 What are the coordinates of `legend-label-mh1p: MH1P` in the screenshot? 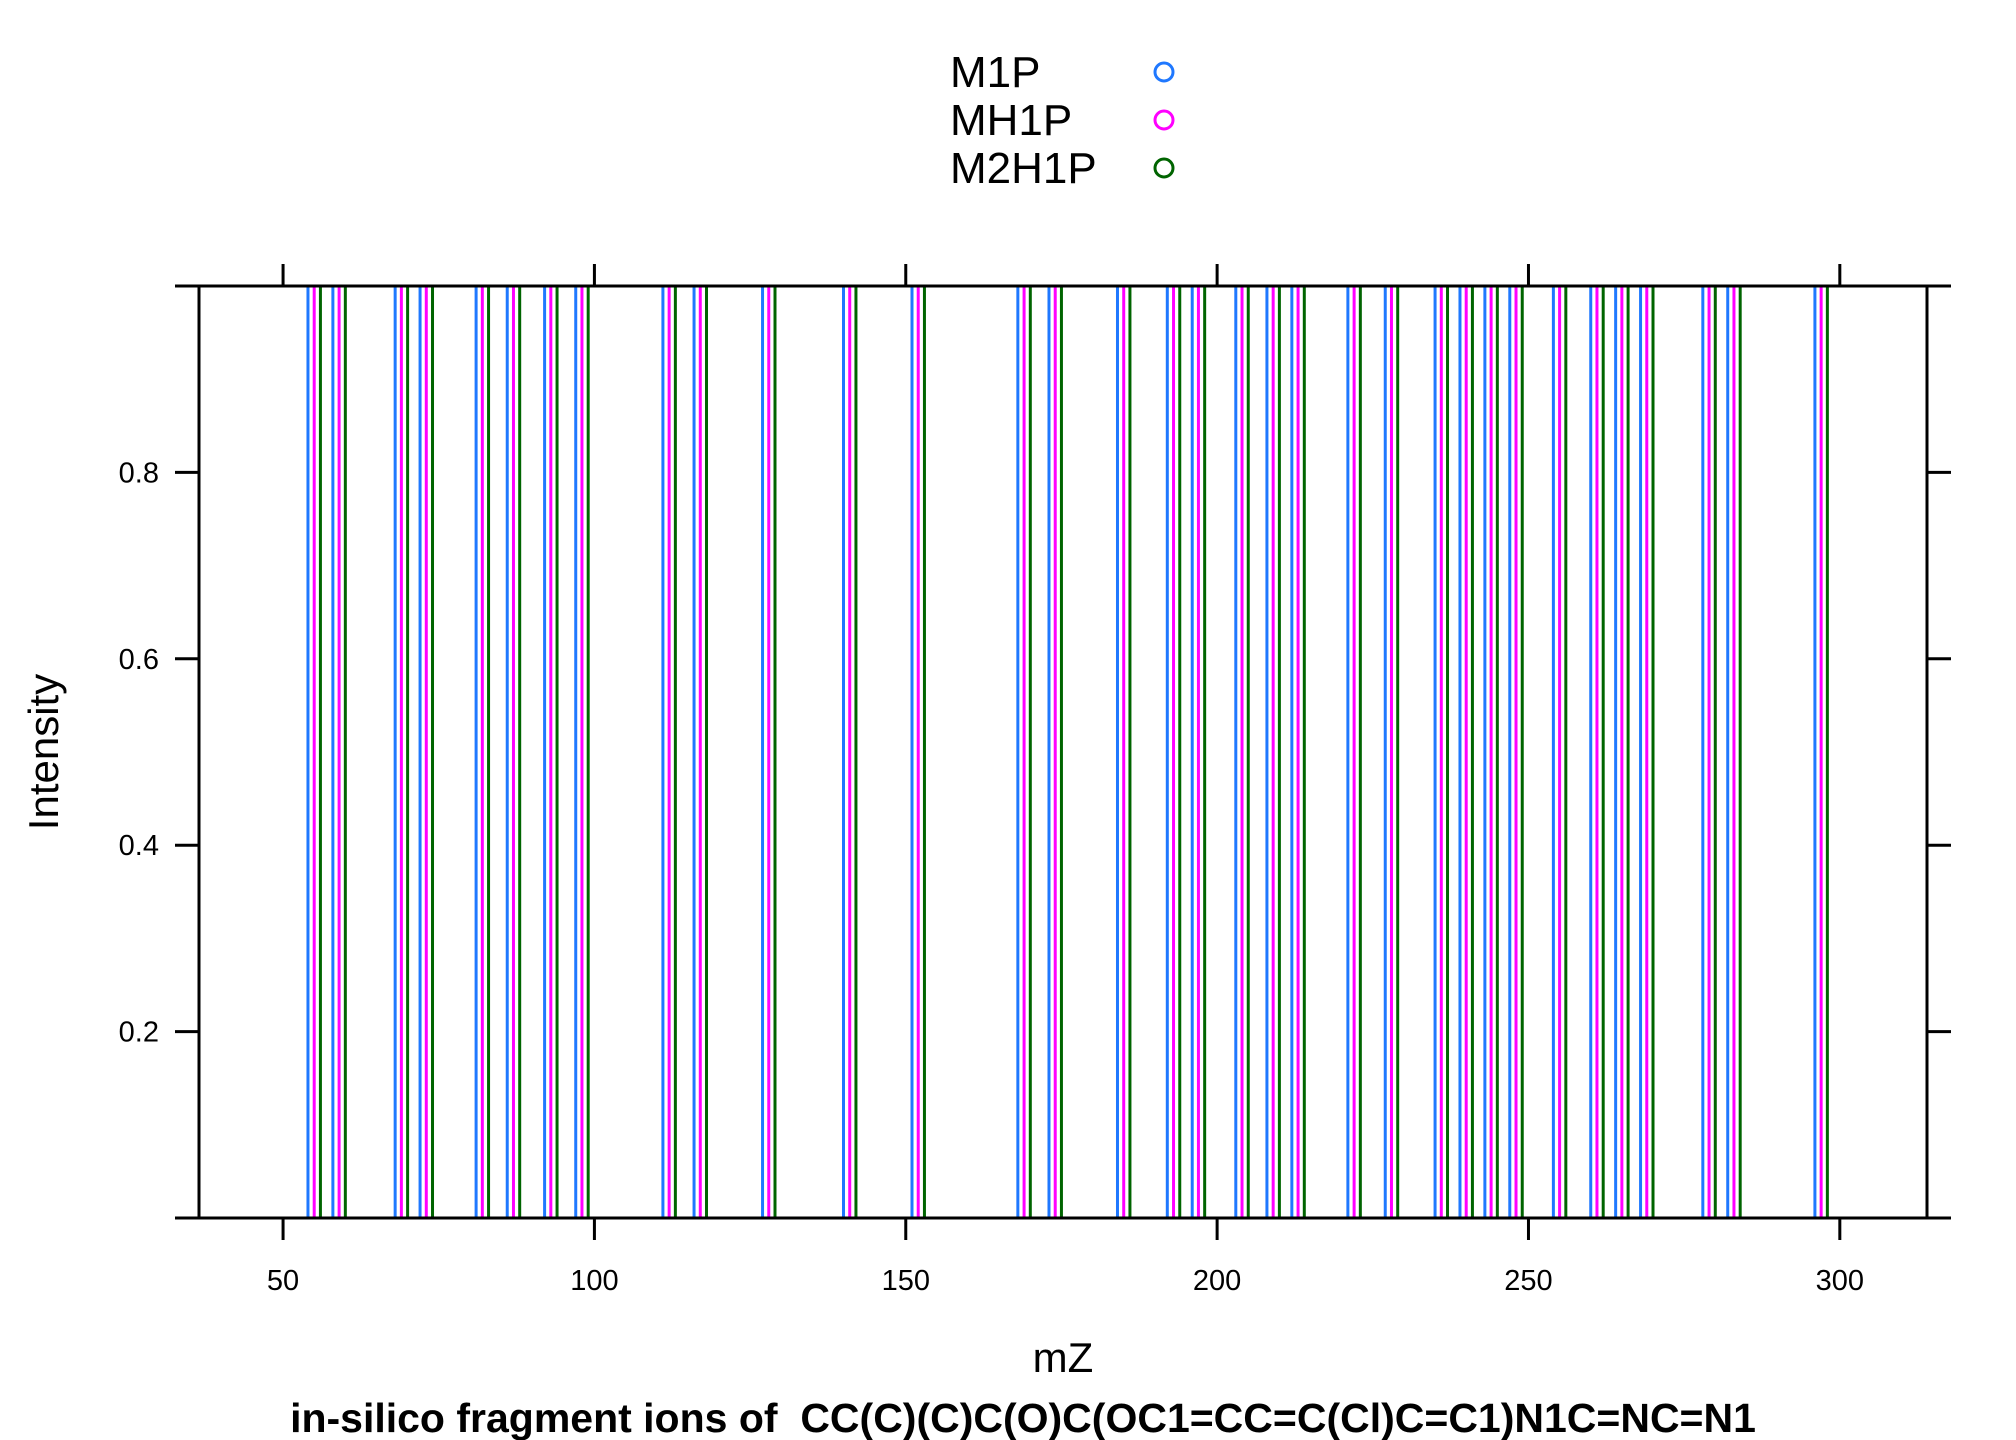 It's located at (1011, 120).